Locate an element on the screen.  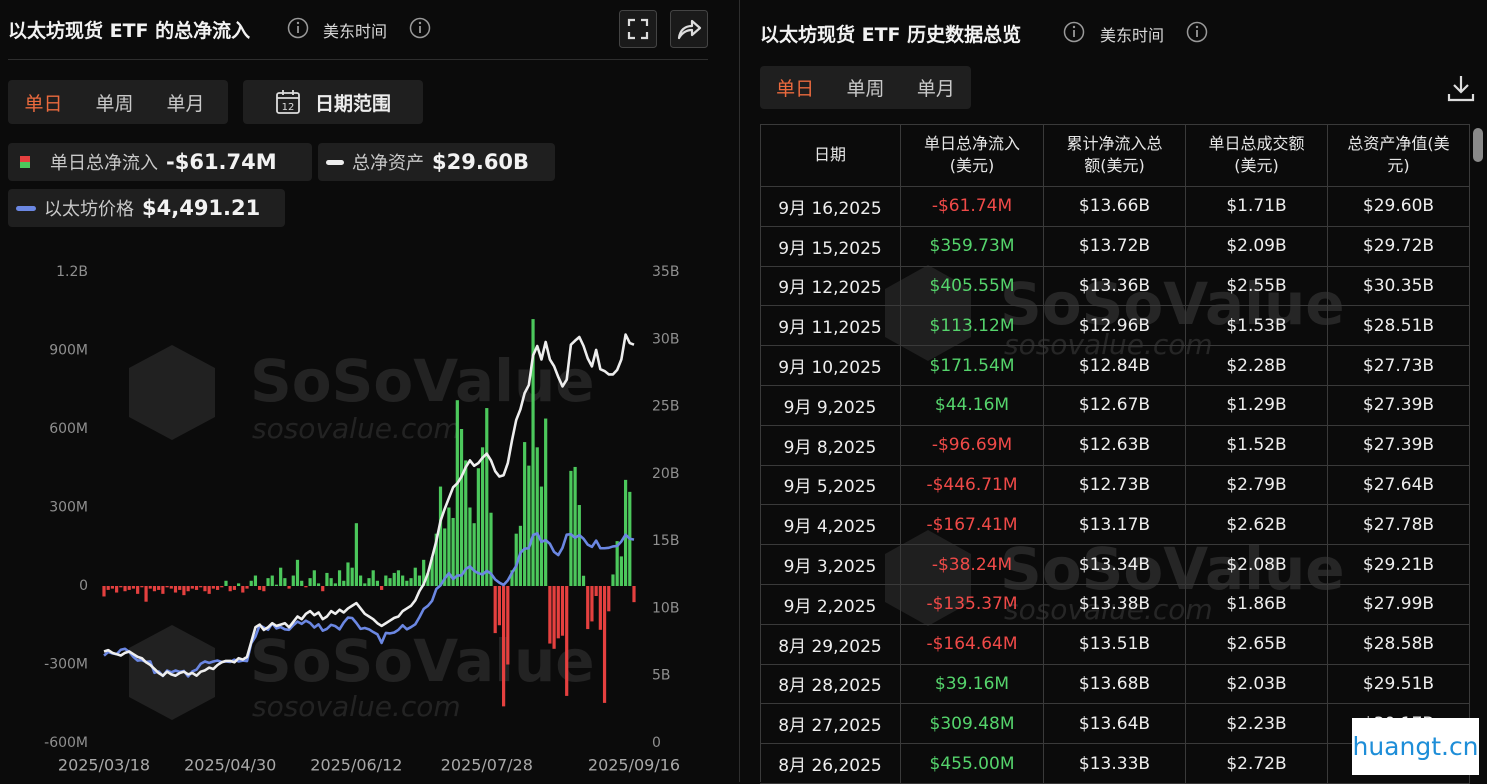
date-range-button: 12 日期范围 is located at coordinates (333, 102).